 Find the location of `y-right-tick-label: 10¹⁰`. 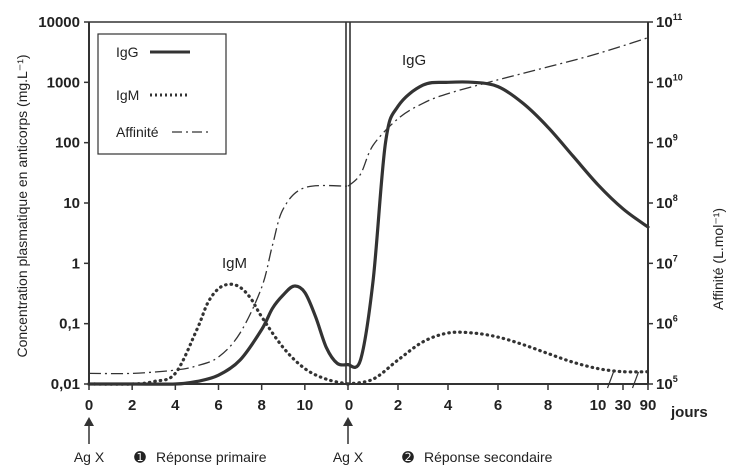

y-right-tick-label: 10¹⁰ is located at coordinates (669, 81).